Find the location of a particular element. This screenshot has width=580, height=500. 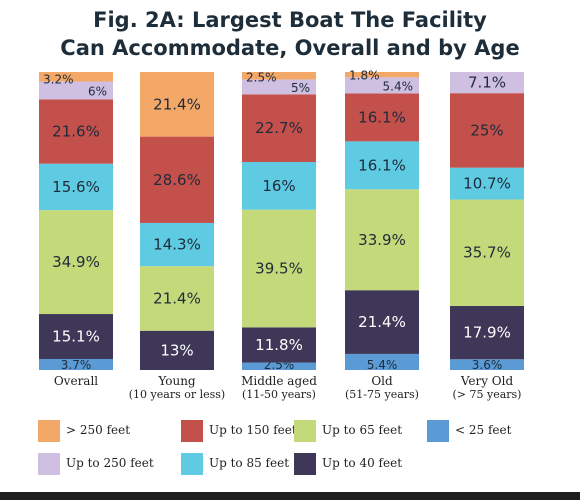

category-sublabel: (10 years or less) is located at coordinates (177, 394).